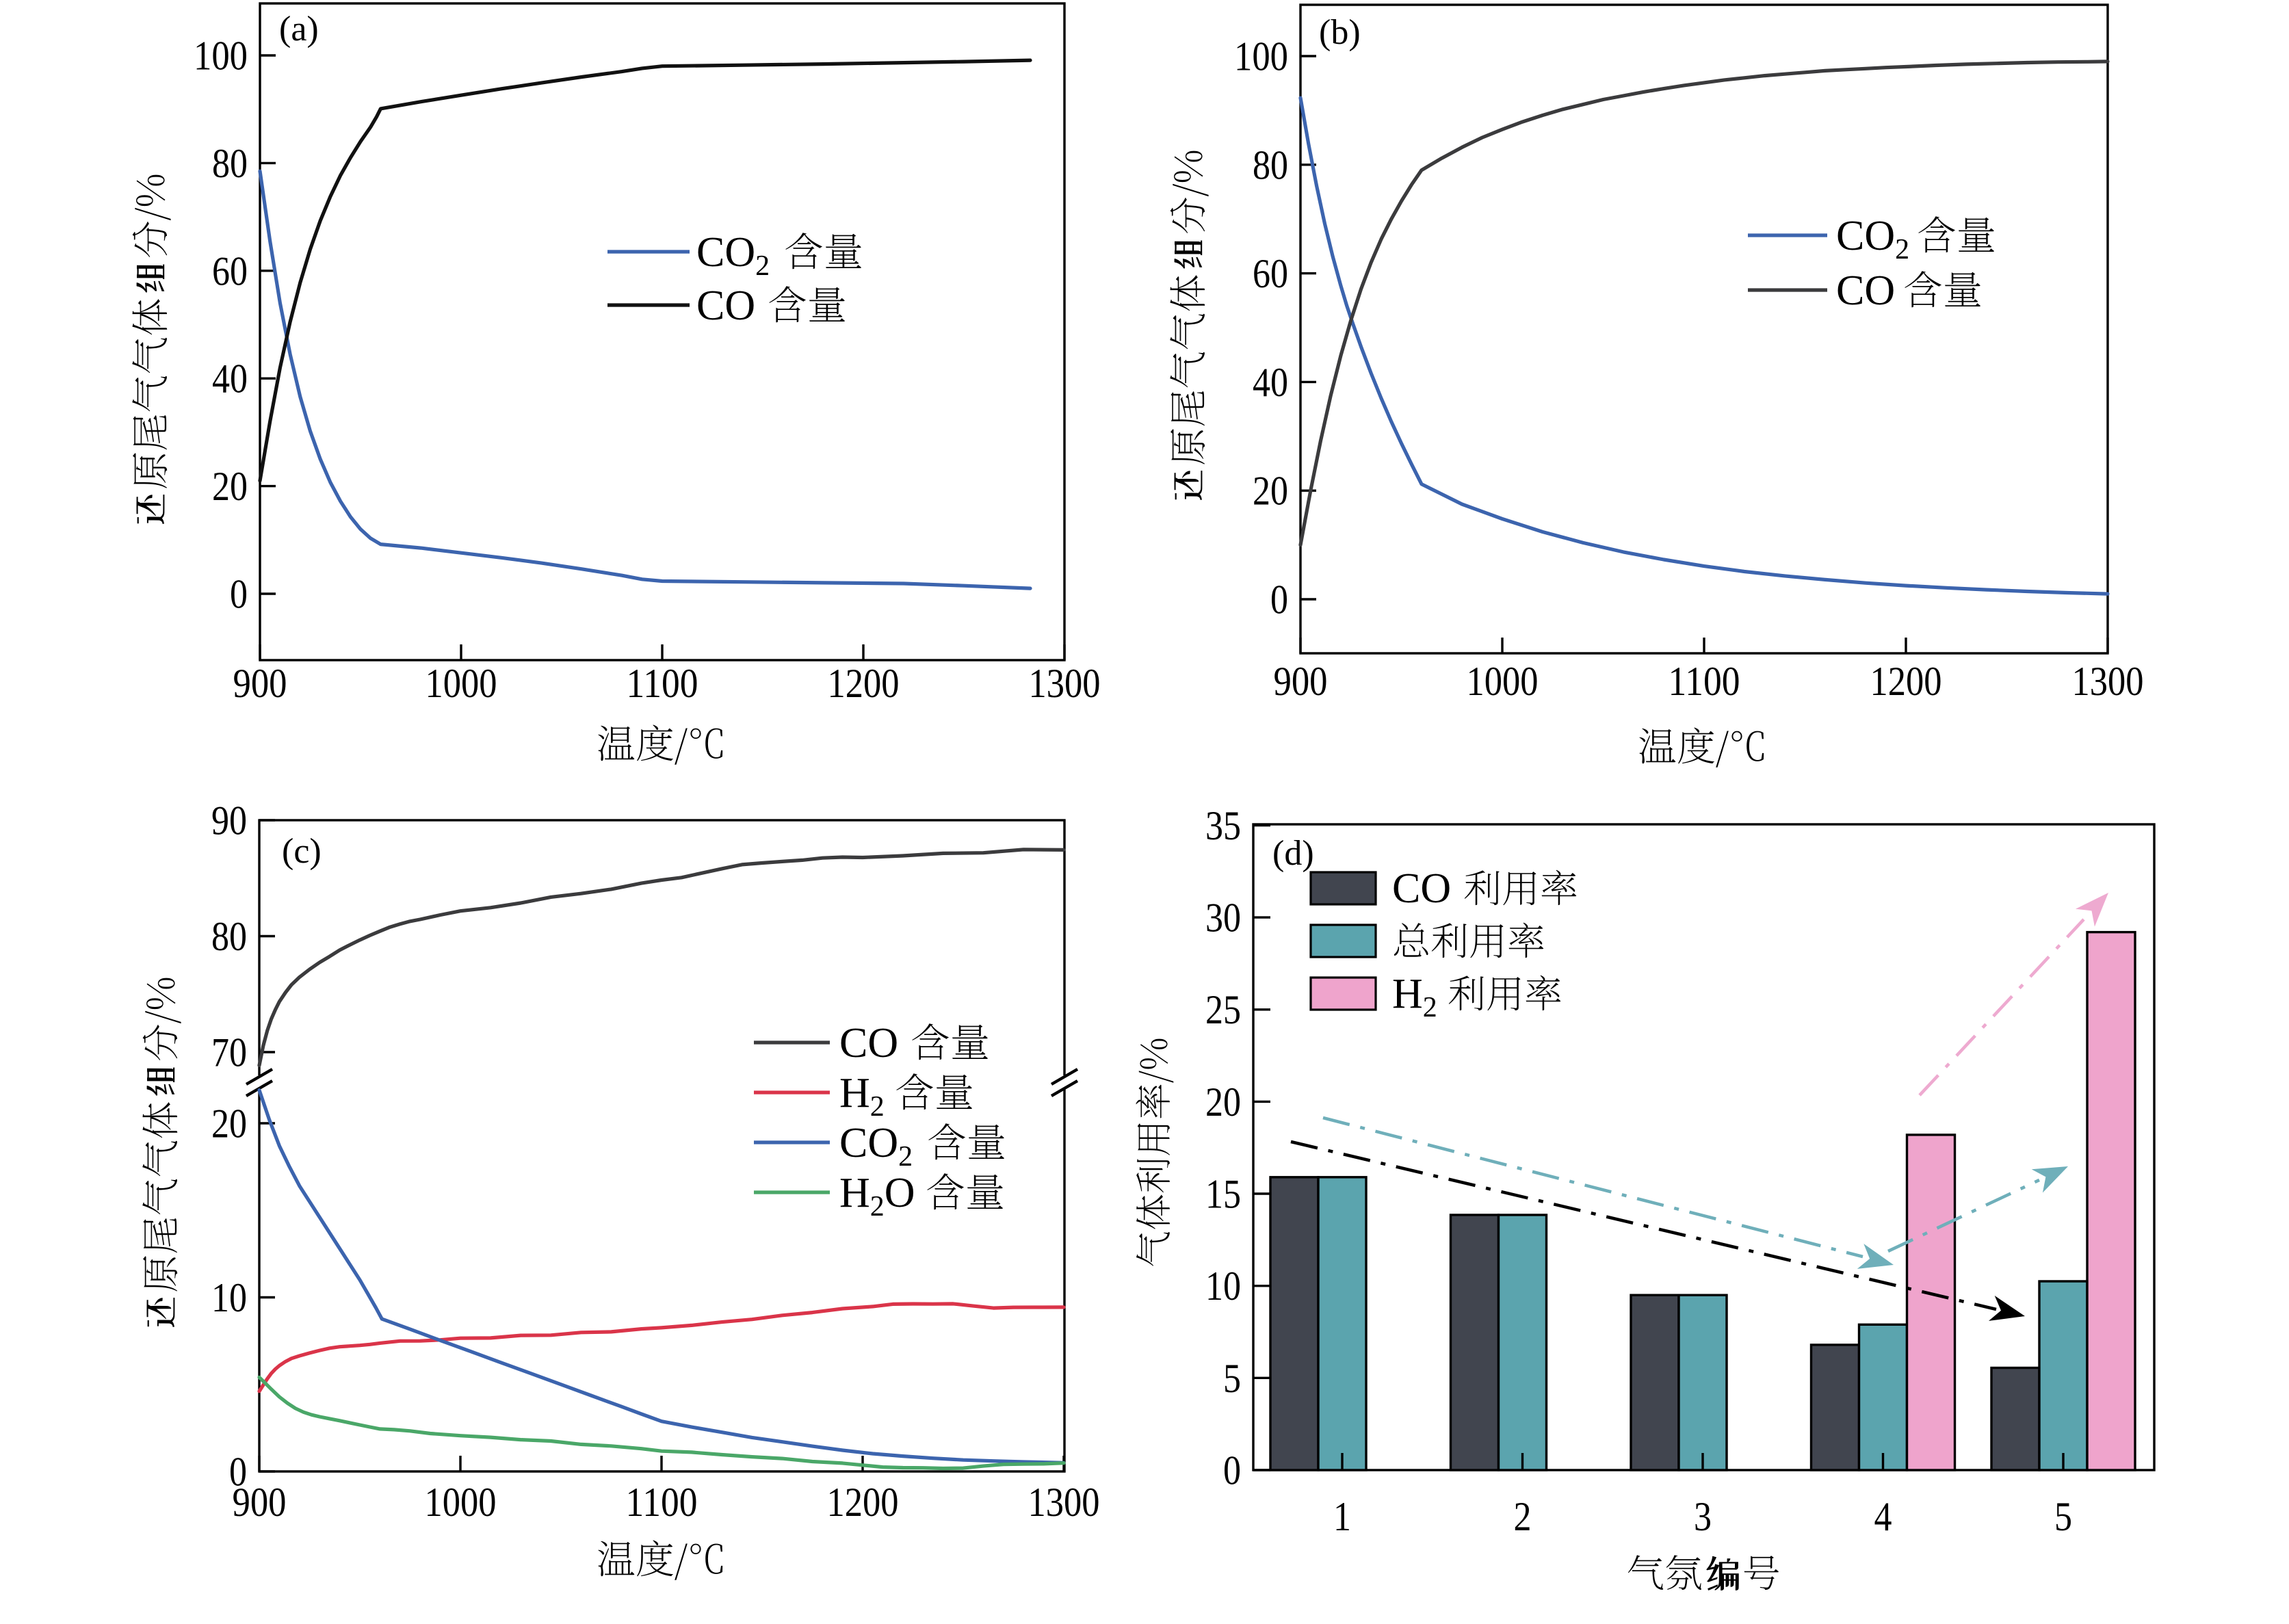 This screenshot has height=1624, width=2289. What do you see at coordinates (877, 1196) in the screenshot?
I see `svg-text: H2O` at bounding box center [877, 1196].